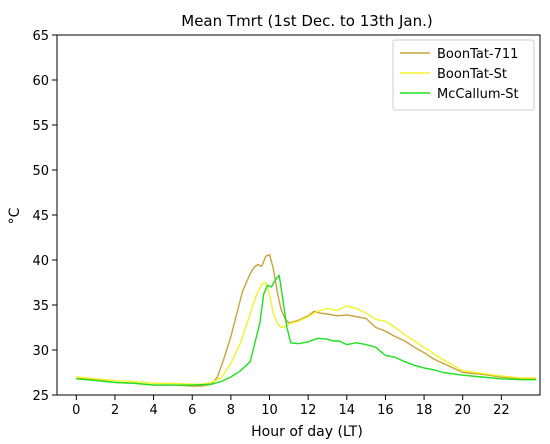 Image resolution: width=550 pixels, height=444 pixels. I want to click on legend-label-3: McCallum-St, so click(478, 94).